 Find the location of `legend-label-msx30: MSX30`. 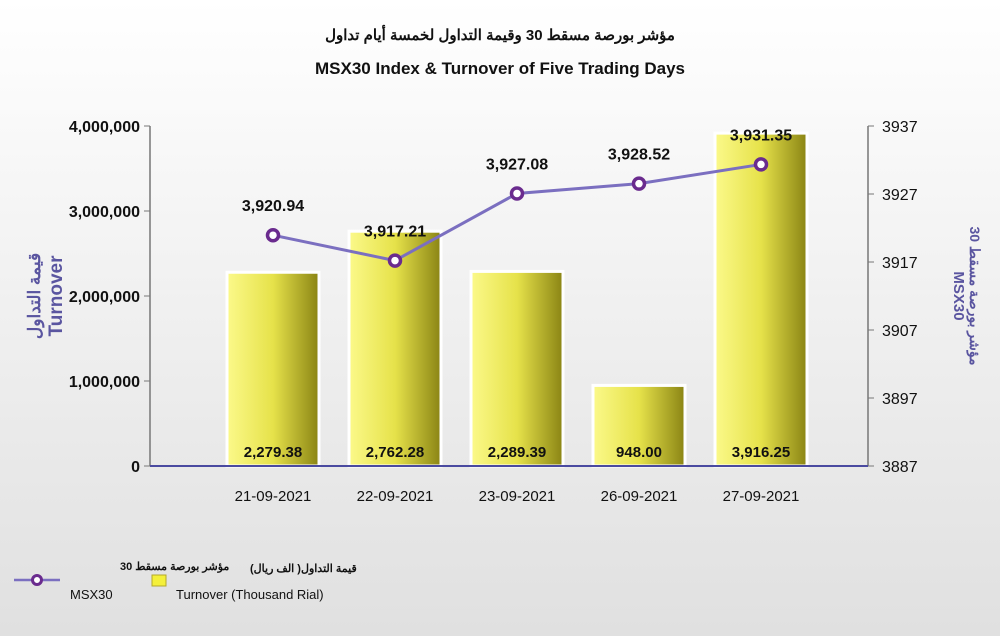

legend-label-msx30: MSX30 is located at coordinates (91, 594).